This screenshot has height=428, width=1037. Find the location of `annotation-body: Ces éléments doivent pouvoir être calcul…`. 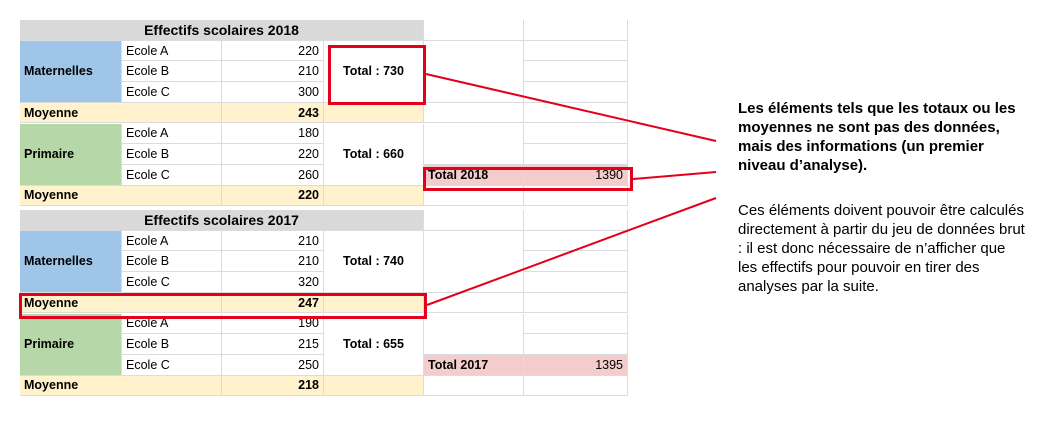

annotation-body: Ces éléments doivent pouvoir être calcul… is located at coordinates (881, 248).